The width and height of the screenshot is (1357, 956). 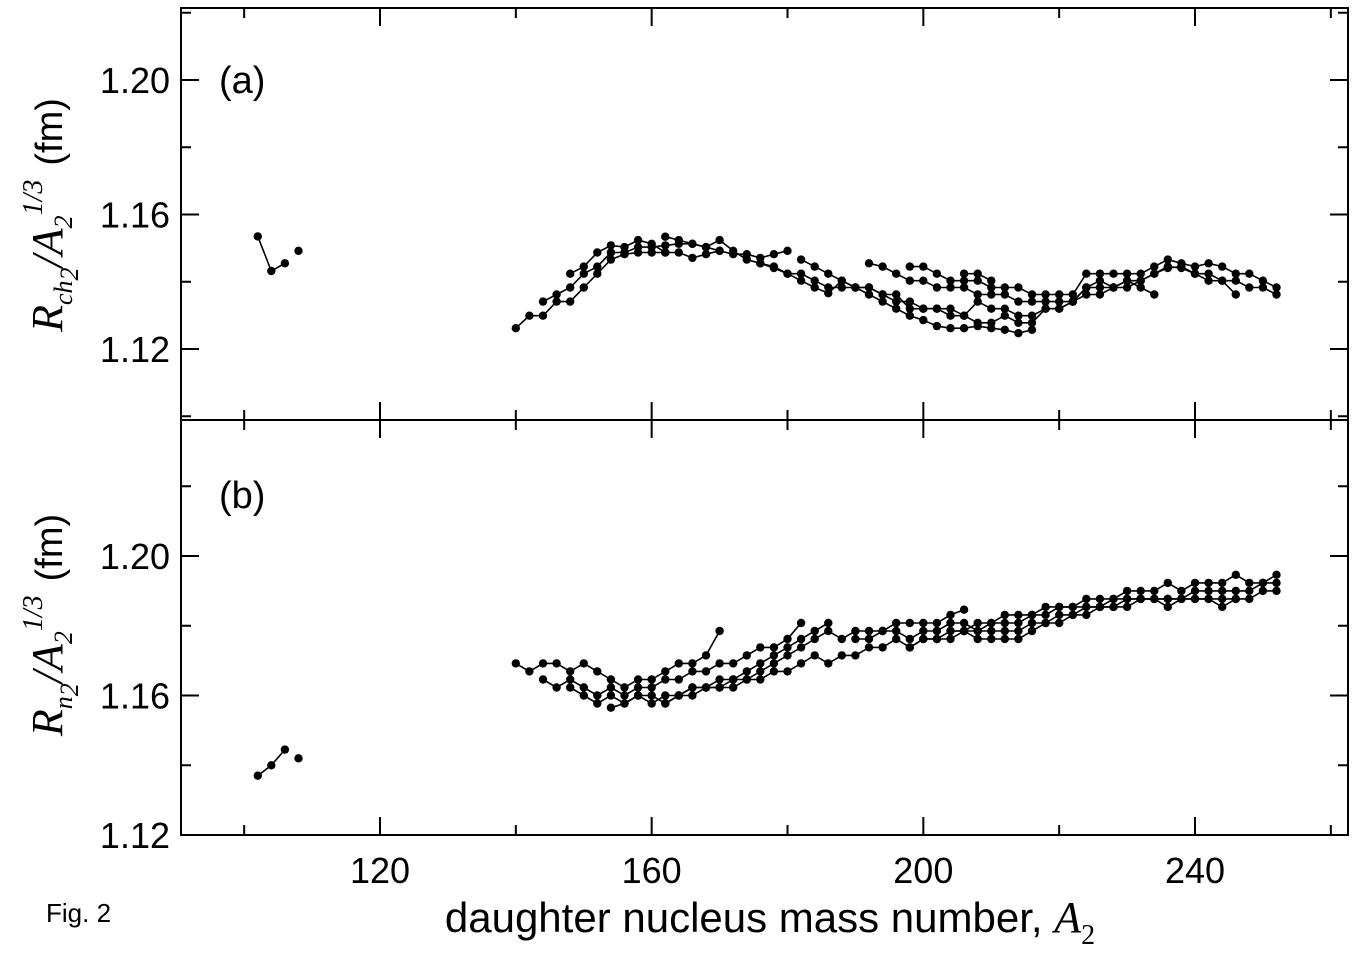 I want to click on y-axis-label-a: Rch2/A21/3(fm), so click(x=51, y=215).